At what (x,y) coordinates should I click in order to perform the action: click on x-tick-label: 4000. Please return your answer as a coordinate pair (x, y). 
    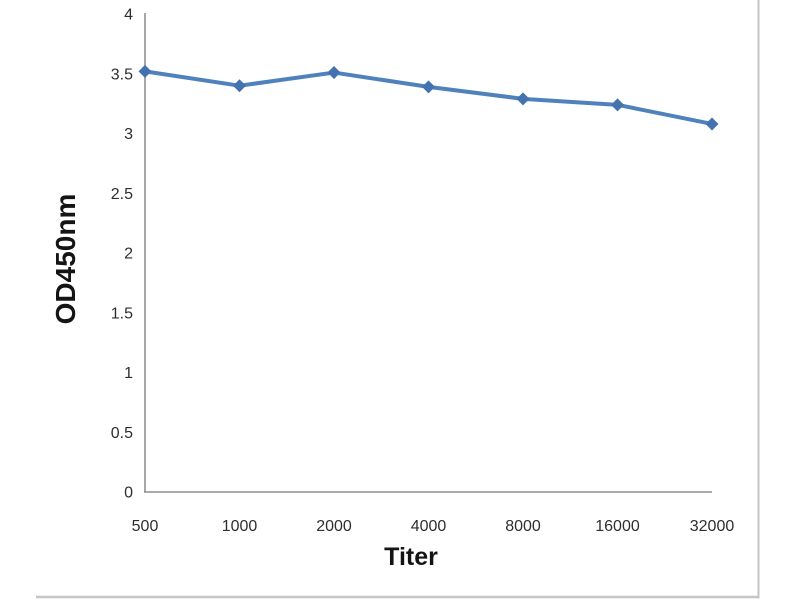
    Looking at the image, I should click on (429, 526).